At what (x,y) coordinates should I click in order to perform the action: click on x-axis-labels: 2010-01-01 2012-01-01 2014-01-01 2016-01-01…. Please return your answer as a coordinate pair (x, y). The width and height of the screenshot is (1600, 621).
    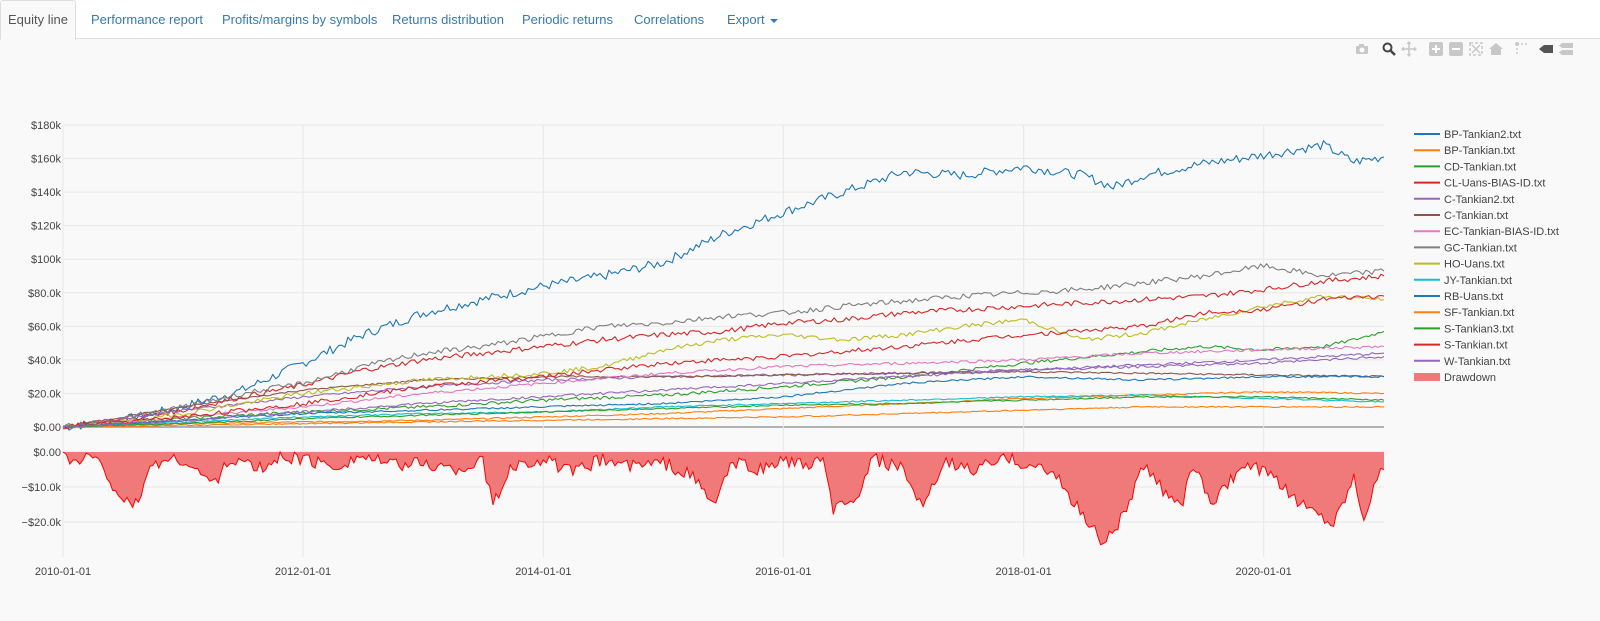
    Looking at the image, I should click on (663, 572).